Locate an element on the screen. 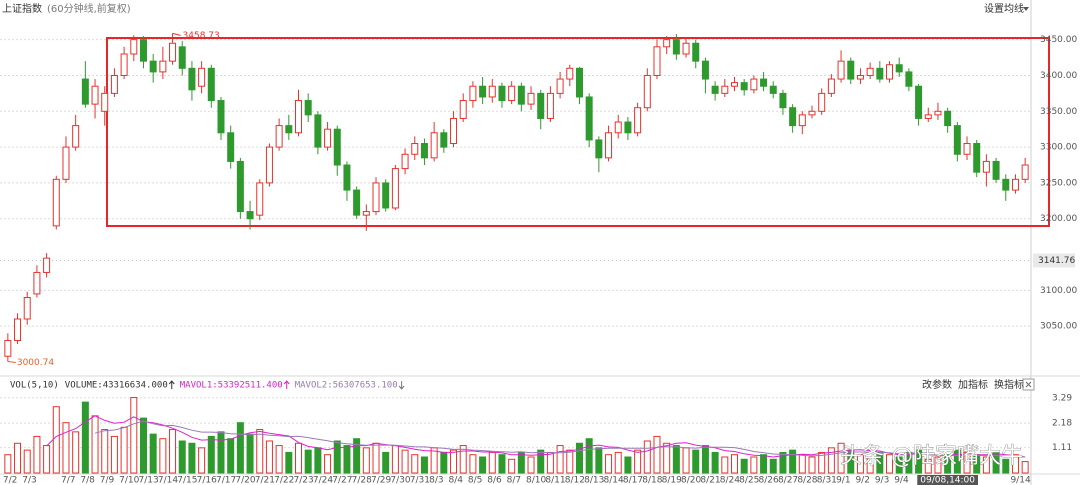  indicator-button: 换指标 is located at coordinates (1009, 384).